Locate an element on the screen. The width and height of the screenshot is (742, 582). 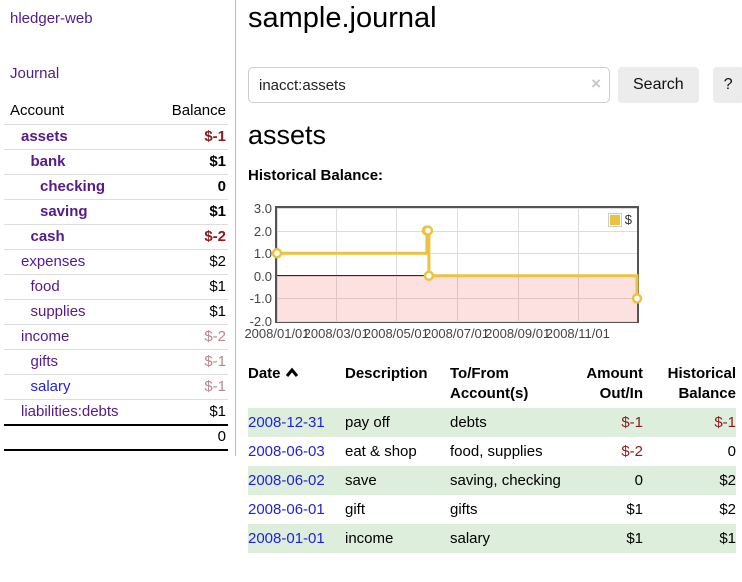
account-link-liabilities-debts: liabilities:debts is located at coordinates (70, 411).